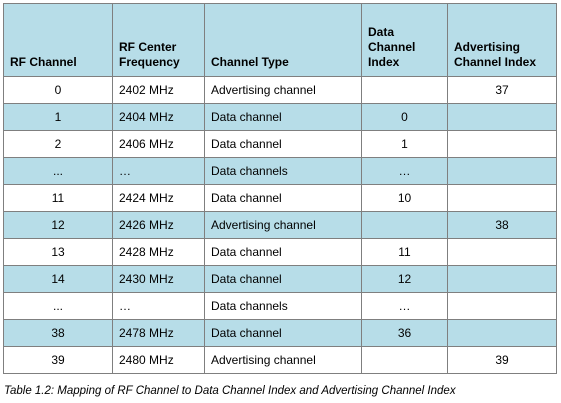 The height and width of the screenshot is (403, 561). I want to click on cell-rf-channel: 11, so click(58, 198).